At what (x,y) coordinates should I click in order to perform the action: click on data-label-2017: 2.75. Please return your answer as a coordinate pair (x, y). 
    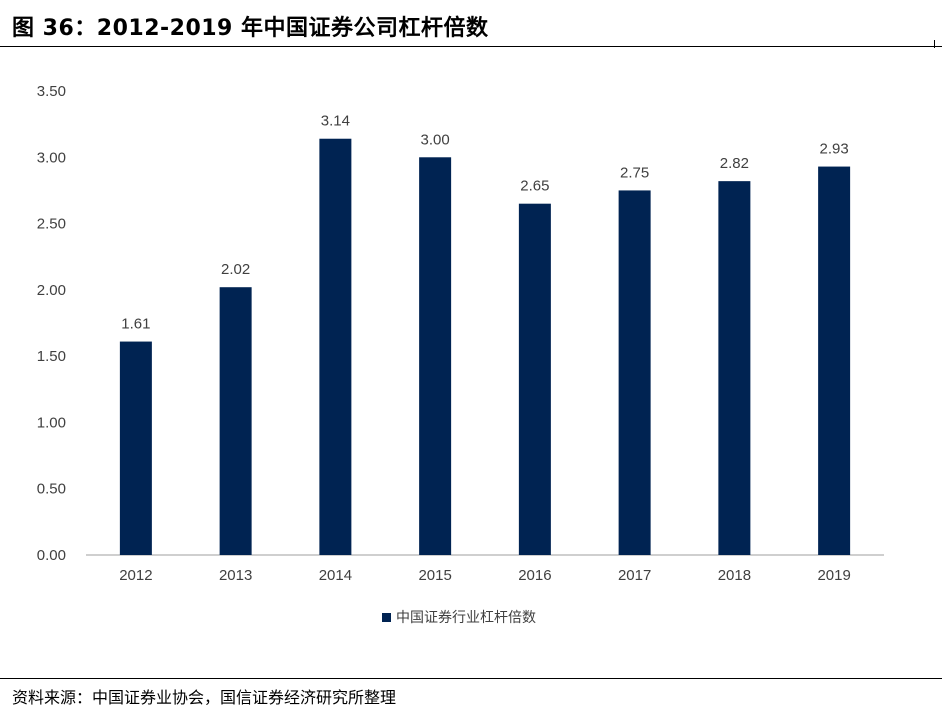
    Looking at the image, I should click on (634, 172).